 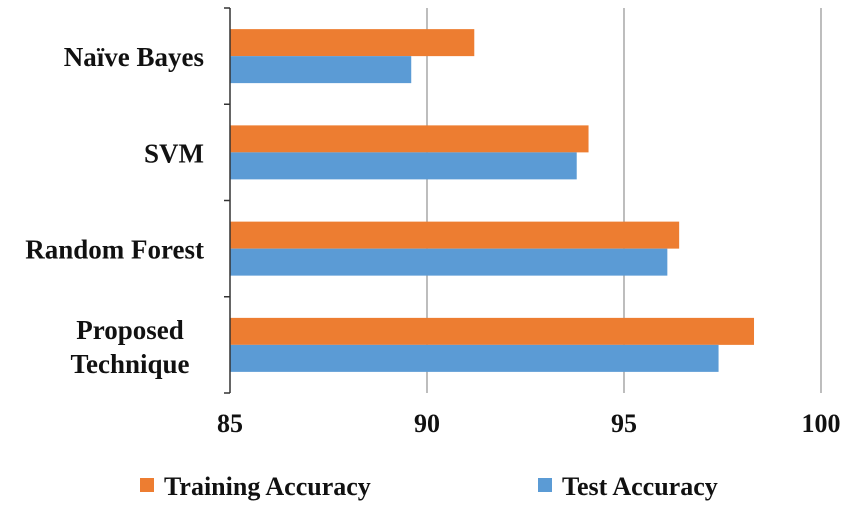 I want to click on legend-label: Test Accuracy, so click(x=640, y=486).